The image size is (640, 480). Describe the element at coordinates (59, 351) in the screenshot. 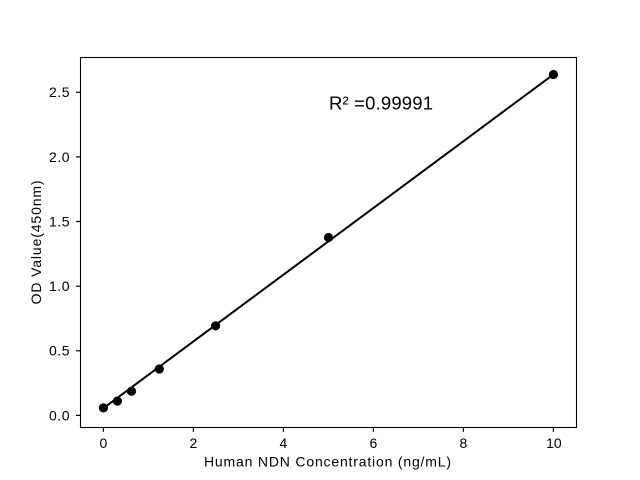

I see `svg-text: 0.5` at that location.